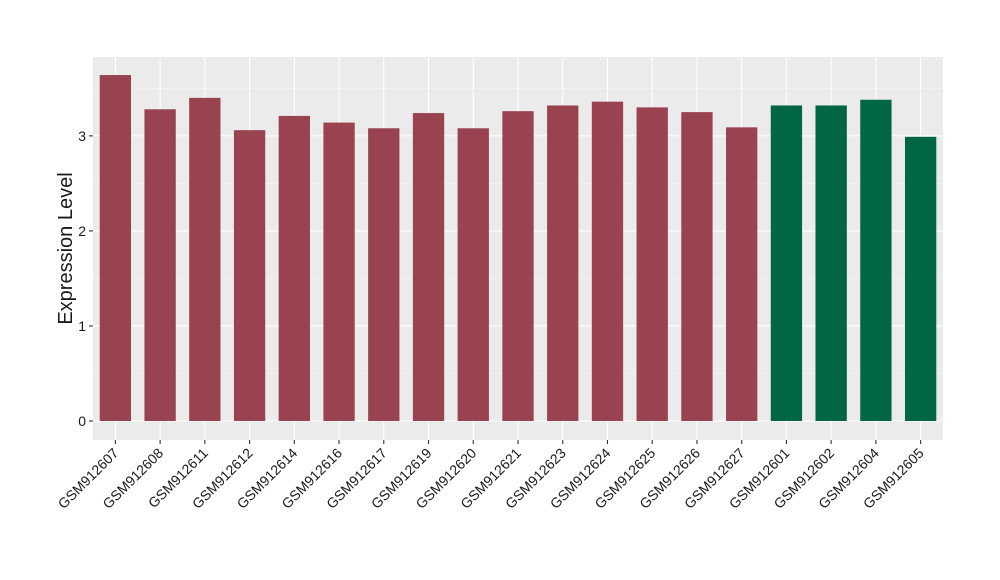 The image size is (1000, 580). I want to click on y-axis: 0 1 2 3, so click(85, 278).